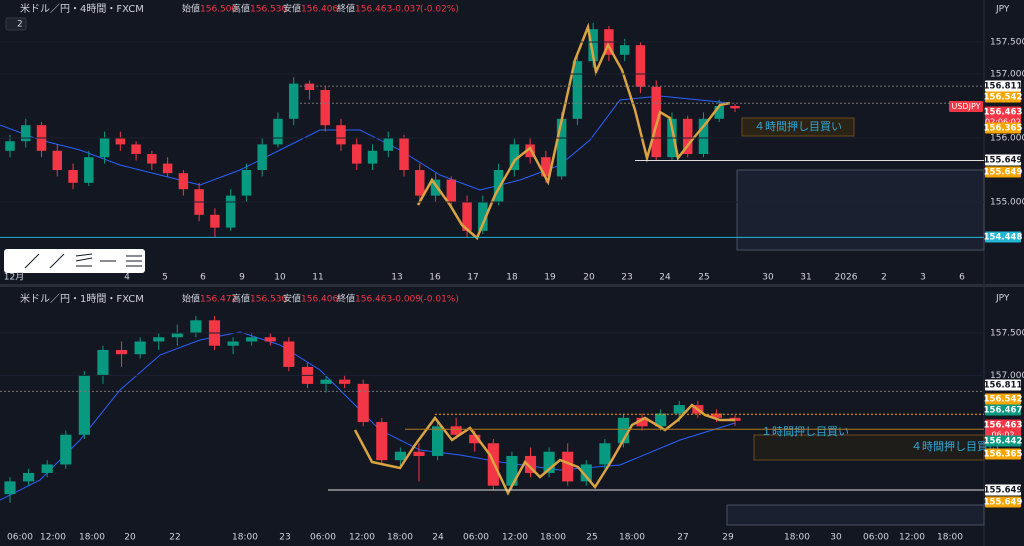 The height and width of the screenshot is (546, 1024). I want to click on y-tick-label: 155.000, so click(1007, 203).